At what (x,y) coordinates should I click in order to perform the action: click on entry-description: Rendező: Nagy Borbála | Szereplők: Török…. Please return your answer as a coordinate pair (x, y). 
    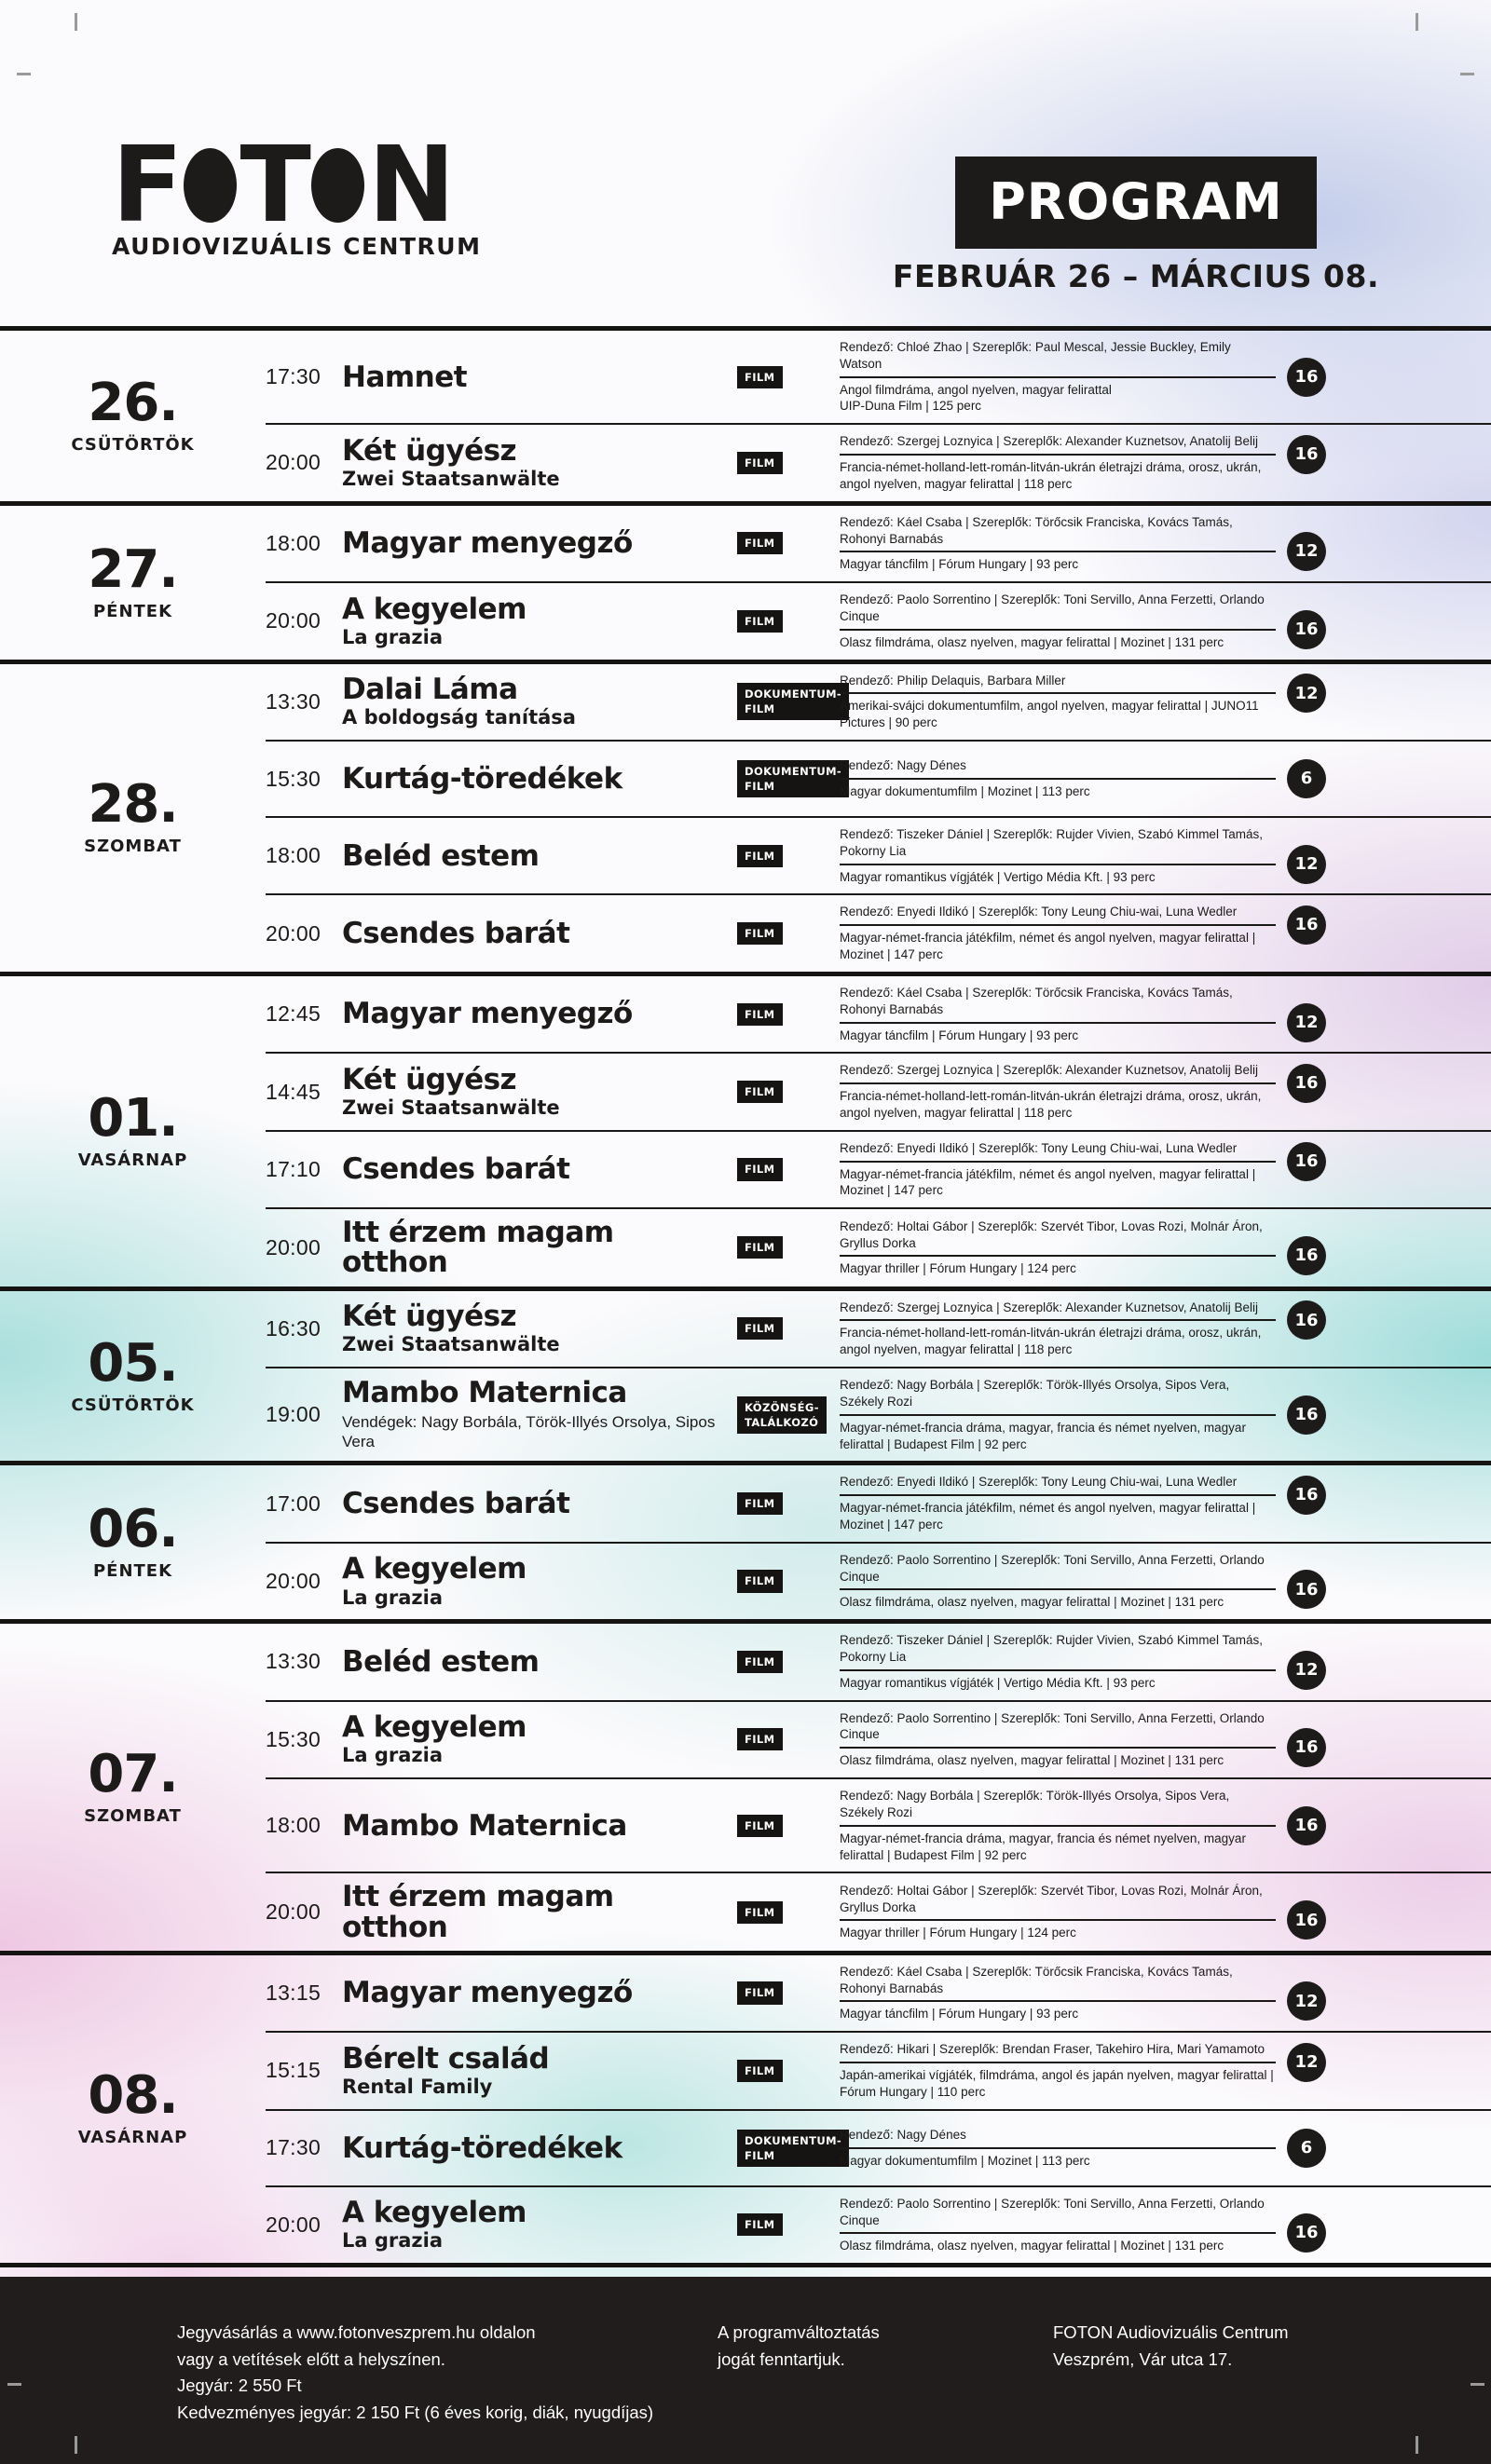
    Looking at the image, I should click on (1083, 1825).